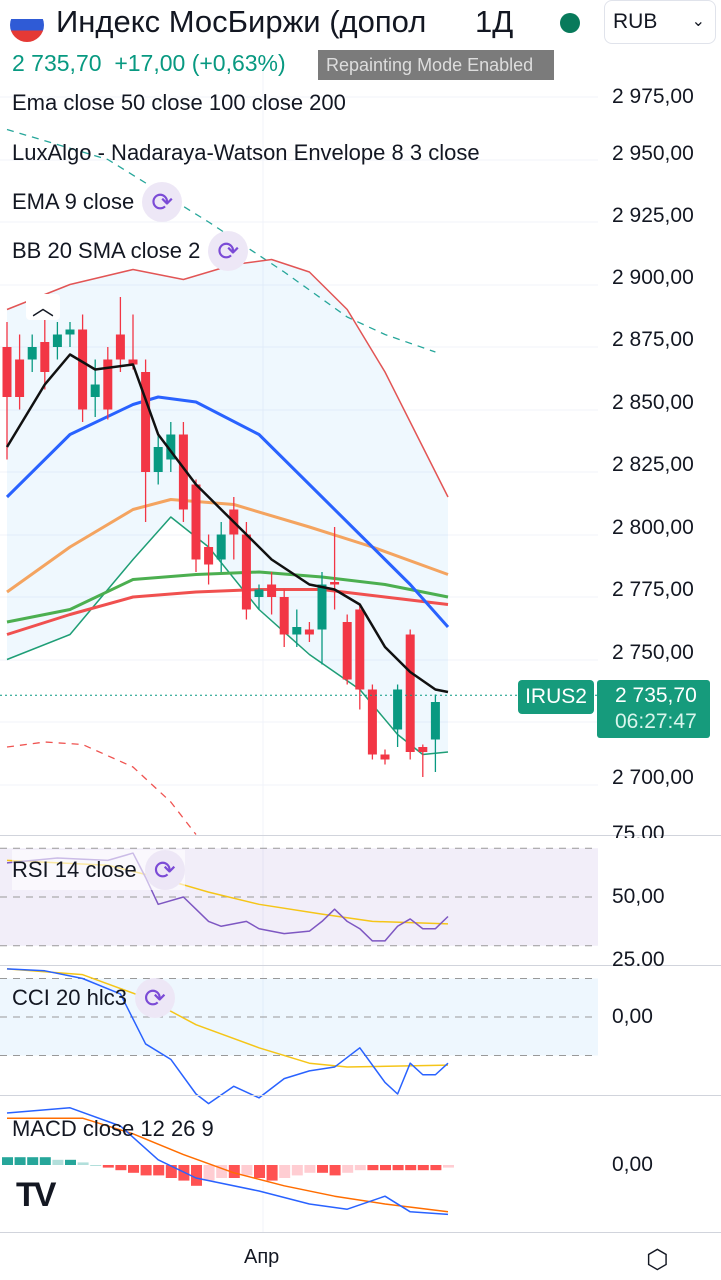 The image size is (721, 1280). What do you see at coordinates (284, 22) in the screenshot?
I see `symbol-title: Индекс МосБиржи (допол 1Д` at bounding box center [284, 22].